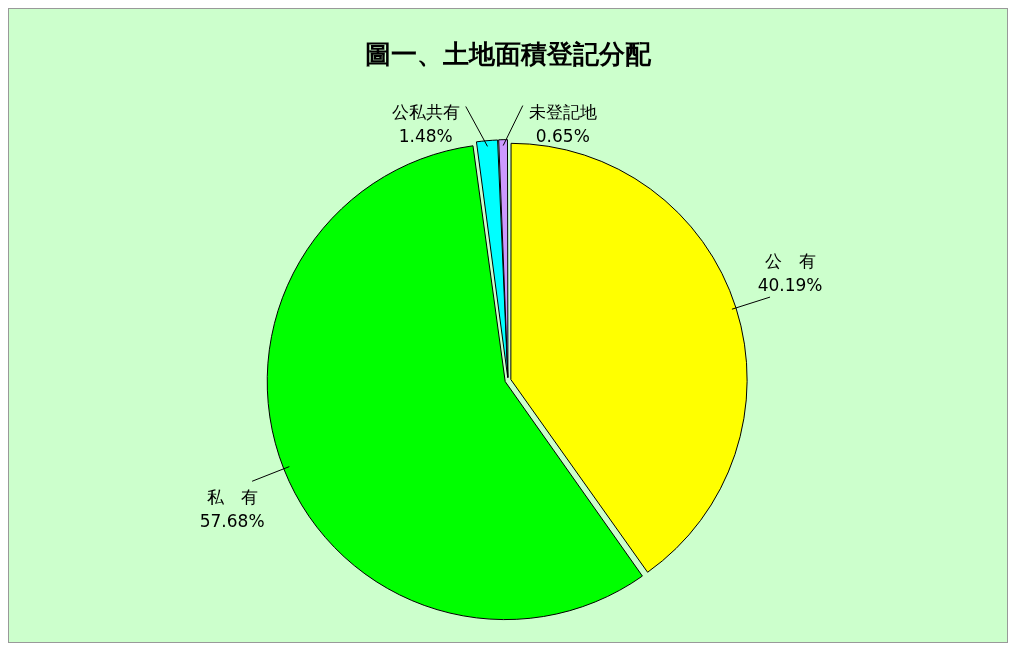 This screenshot has height=651, width=1018. What do you see at coordinates (790, 261) in the screenshot?
I see `slice-label: 公 有` at bounding box center [790, 261].